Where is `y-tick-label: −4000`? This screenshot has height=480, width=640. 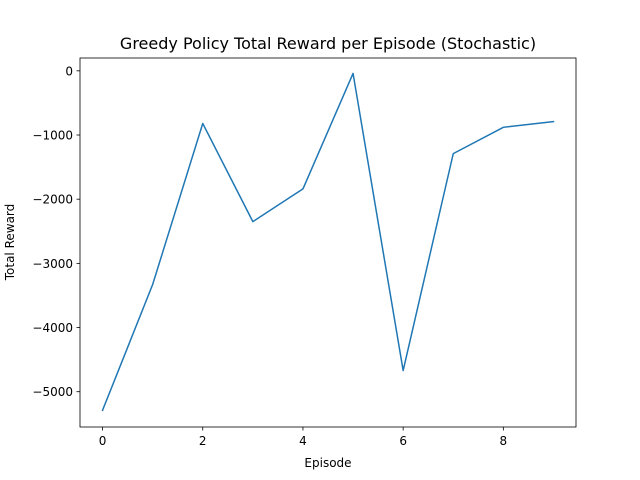
y-tick-label: −4000 is located at coordinates (52, 328).